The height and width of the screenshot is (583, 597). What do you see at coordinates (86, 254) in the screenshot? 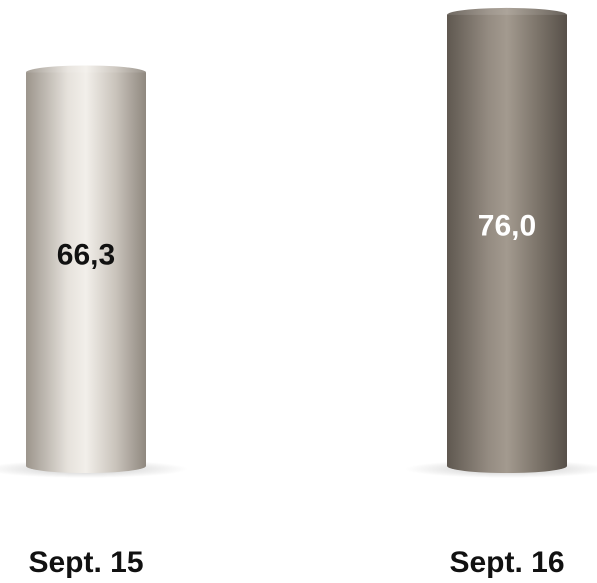
I see `data-label: 66,3` at bounding box center [86, 254].